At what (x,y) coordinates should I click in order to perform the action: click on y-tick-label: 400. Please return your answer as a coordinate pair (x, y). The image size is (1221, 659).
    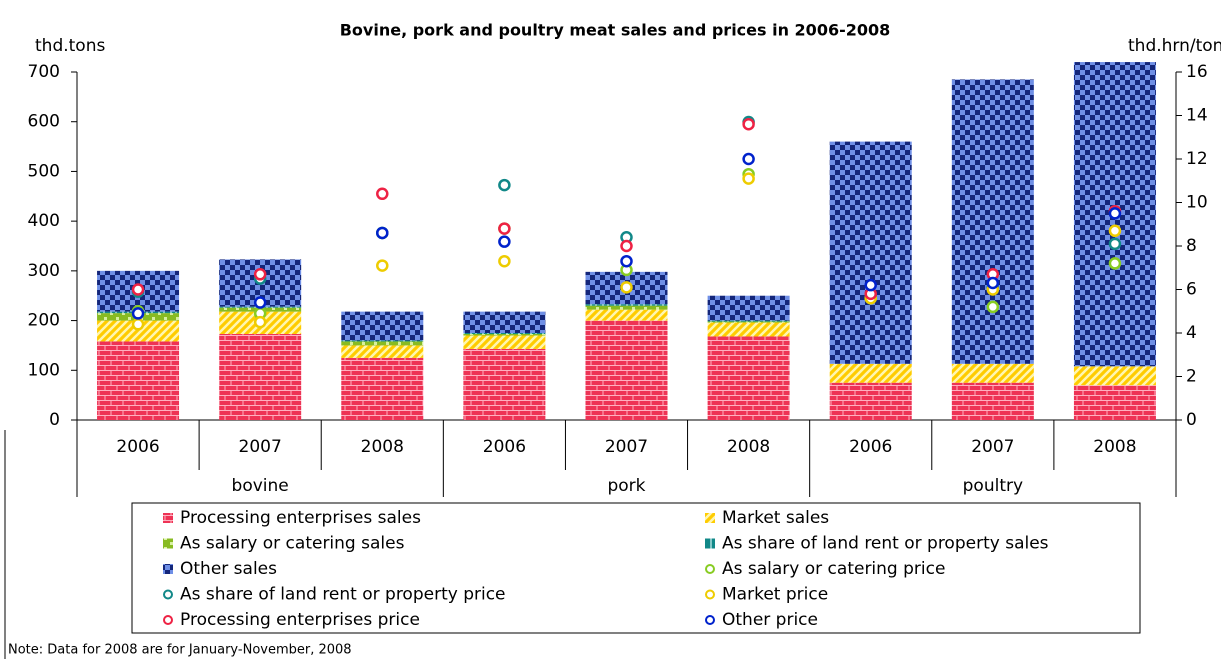
    Looking at the image, I should click on (44, 221).